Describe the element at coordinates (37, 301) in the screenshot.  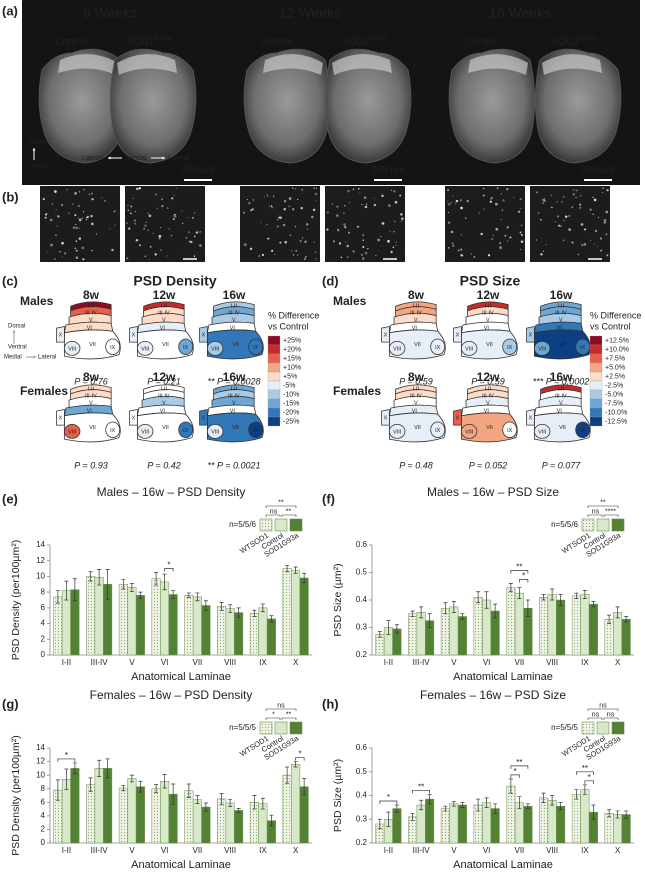
I see `row-label: Males` at that location.